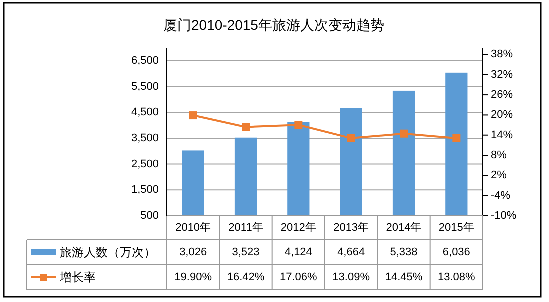 Image resolution: width=549 pixels, height=302 pixels. I want to click on xtick: 2012年, so click(298, 228).